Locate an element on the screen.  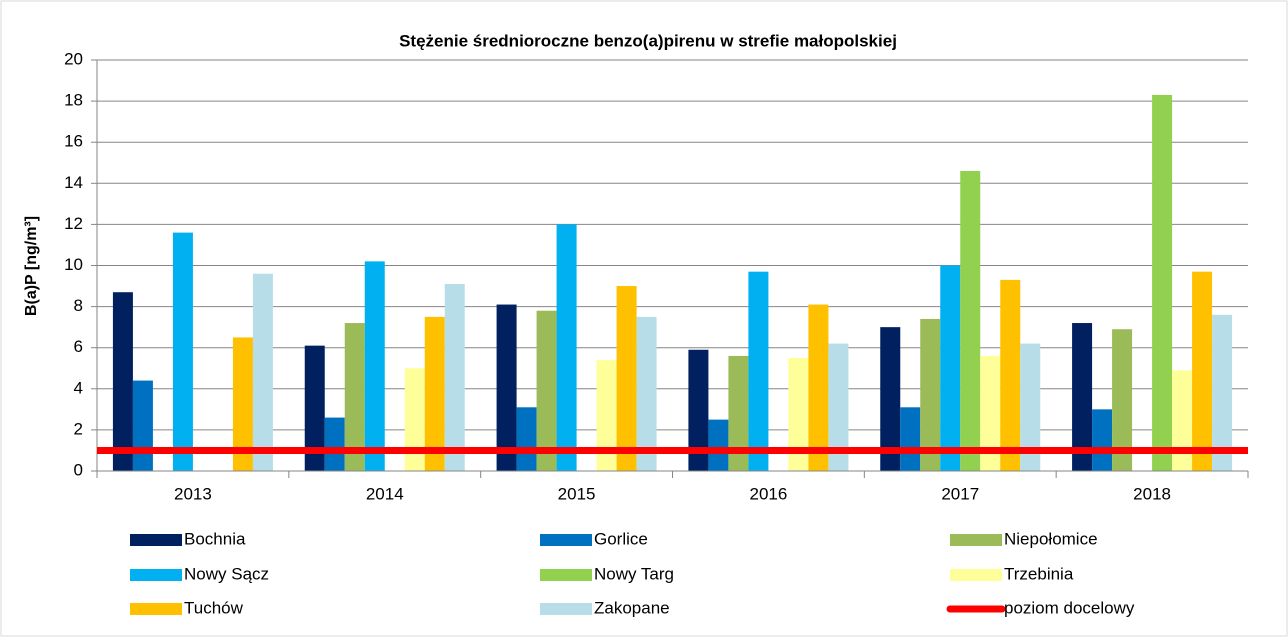
y-tick-label: 16 is located at coordinates (73, 141).